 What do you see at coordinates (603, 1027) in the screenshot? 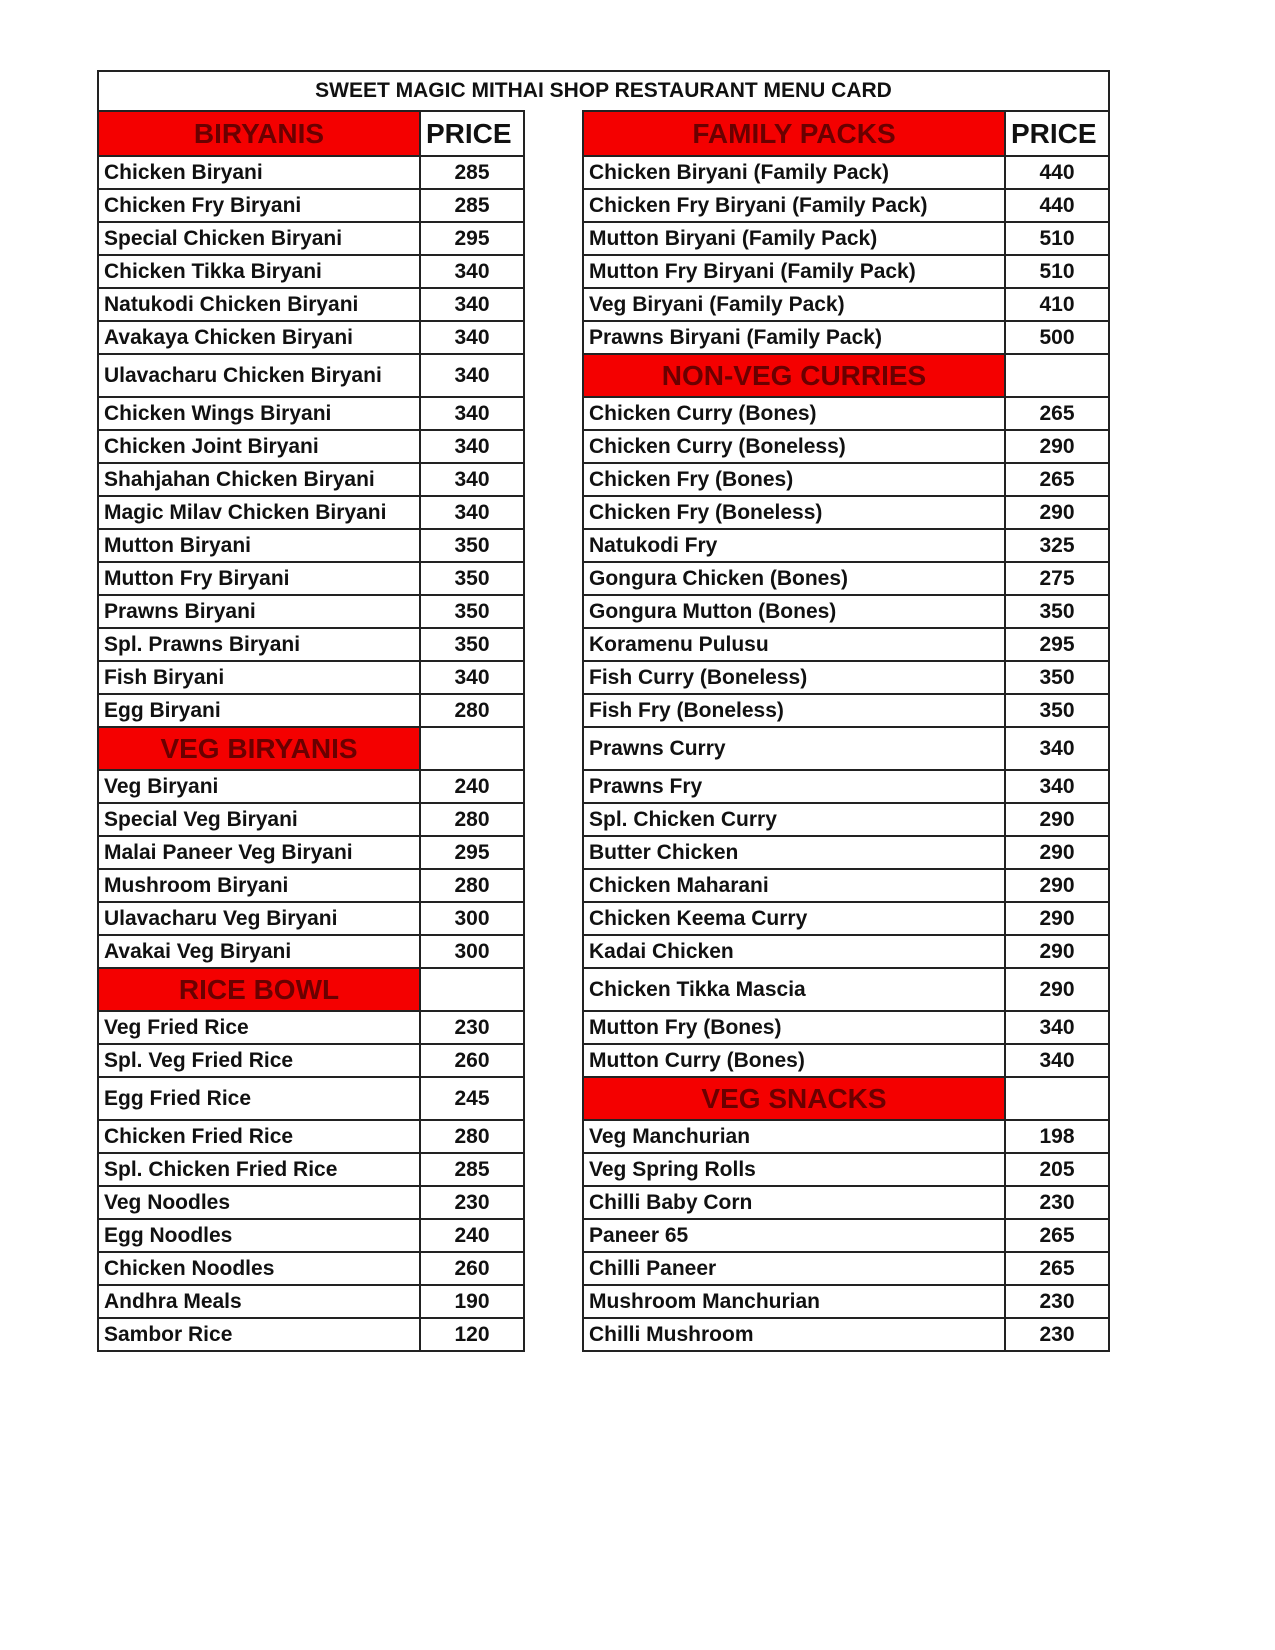
I see `menu-row: Veg Fried Rice 230 Mutton Fry (Bones) 340` at bounding box center [603, 1027].